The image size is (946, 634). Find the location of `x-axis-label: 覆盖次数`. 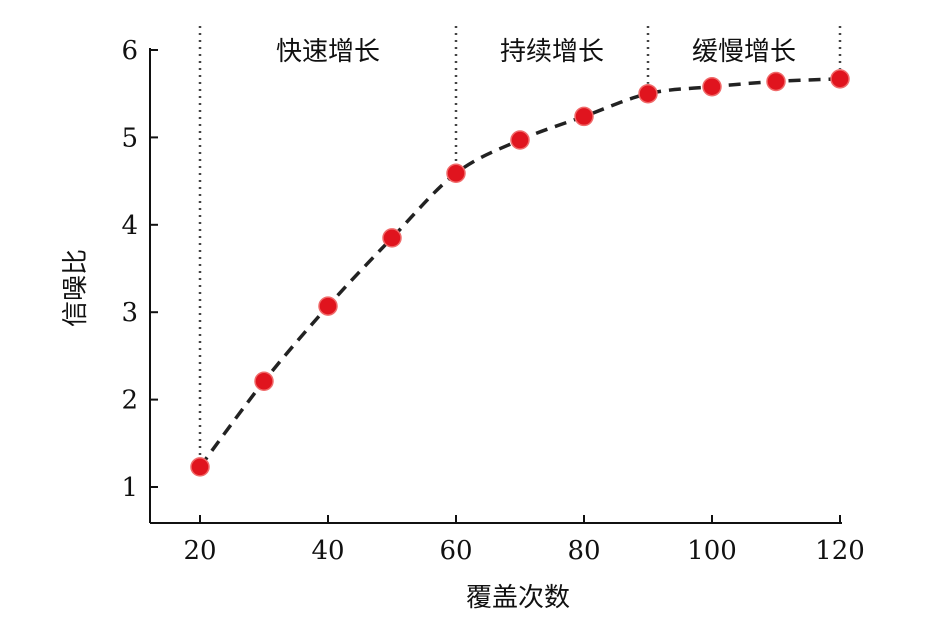

x-axis-label: 覆盖次数 is located at coordinates (518, 598).